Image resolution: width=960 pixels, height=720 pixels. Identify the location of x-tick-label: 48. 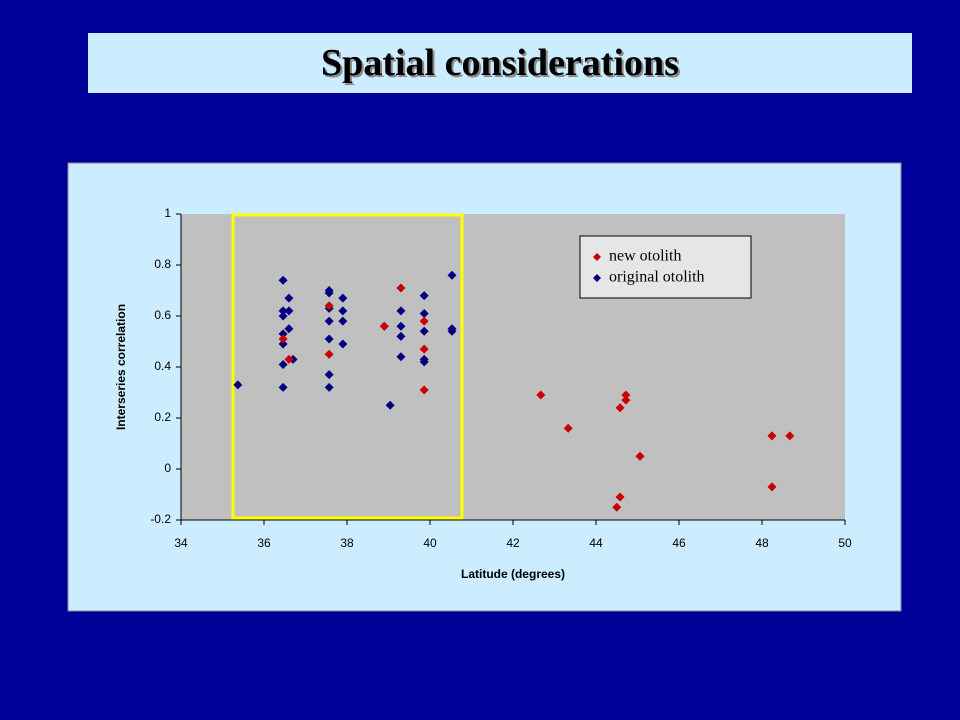
(762, 543).